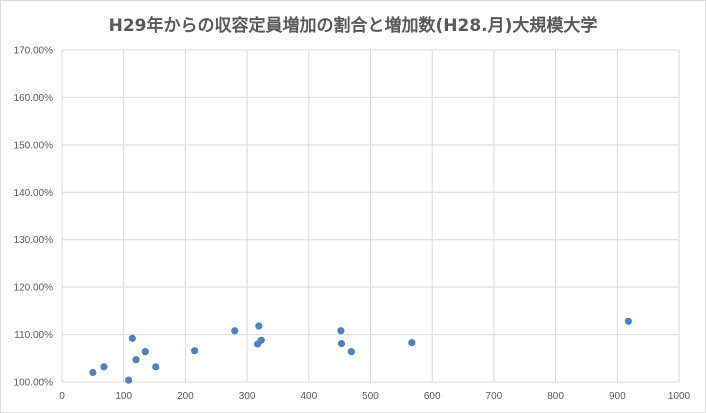  Describe the element at coordinates (432, 396) in the screenshot. I see `x-tick-label: 600` at that location.